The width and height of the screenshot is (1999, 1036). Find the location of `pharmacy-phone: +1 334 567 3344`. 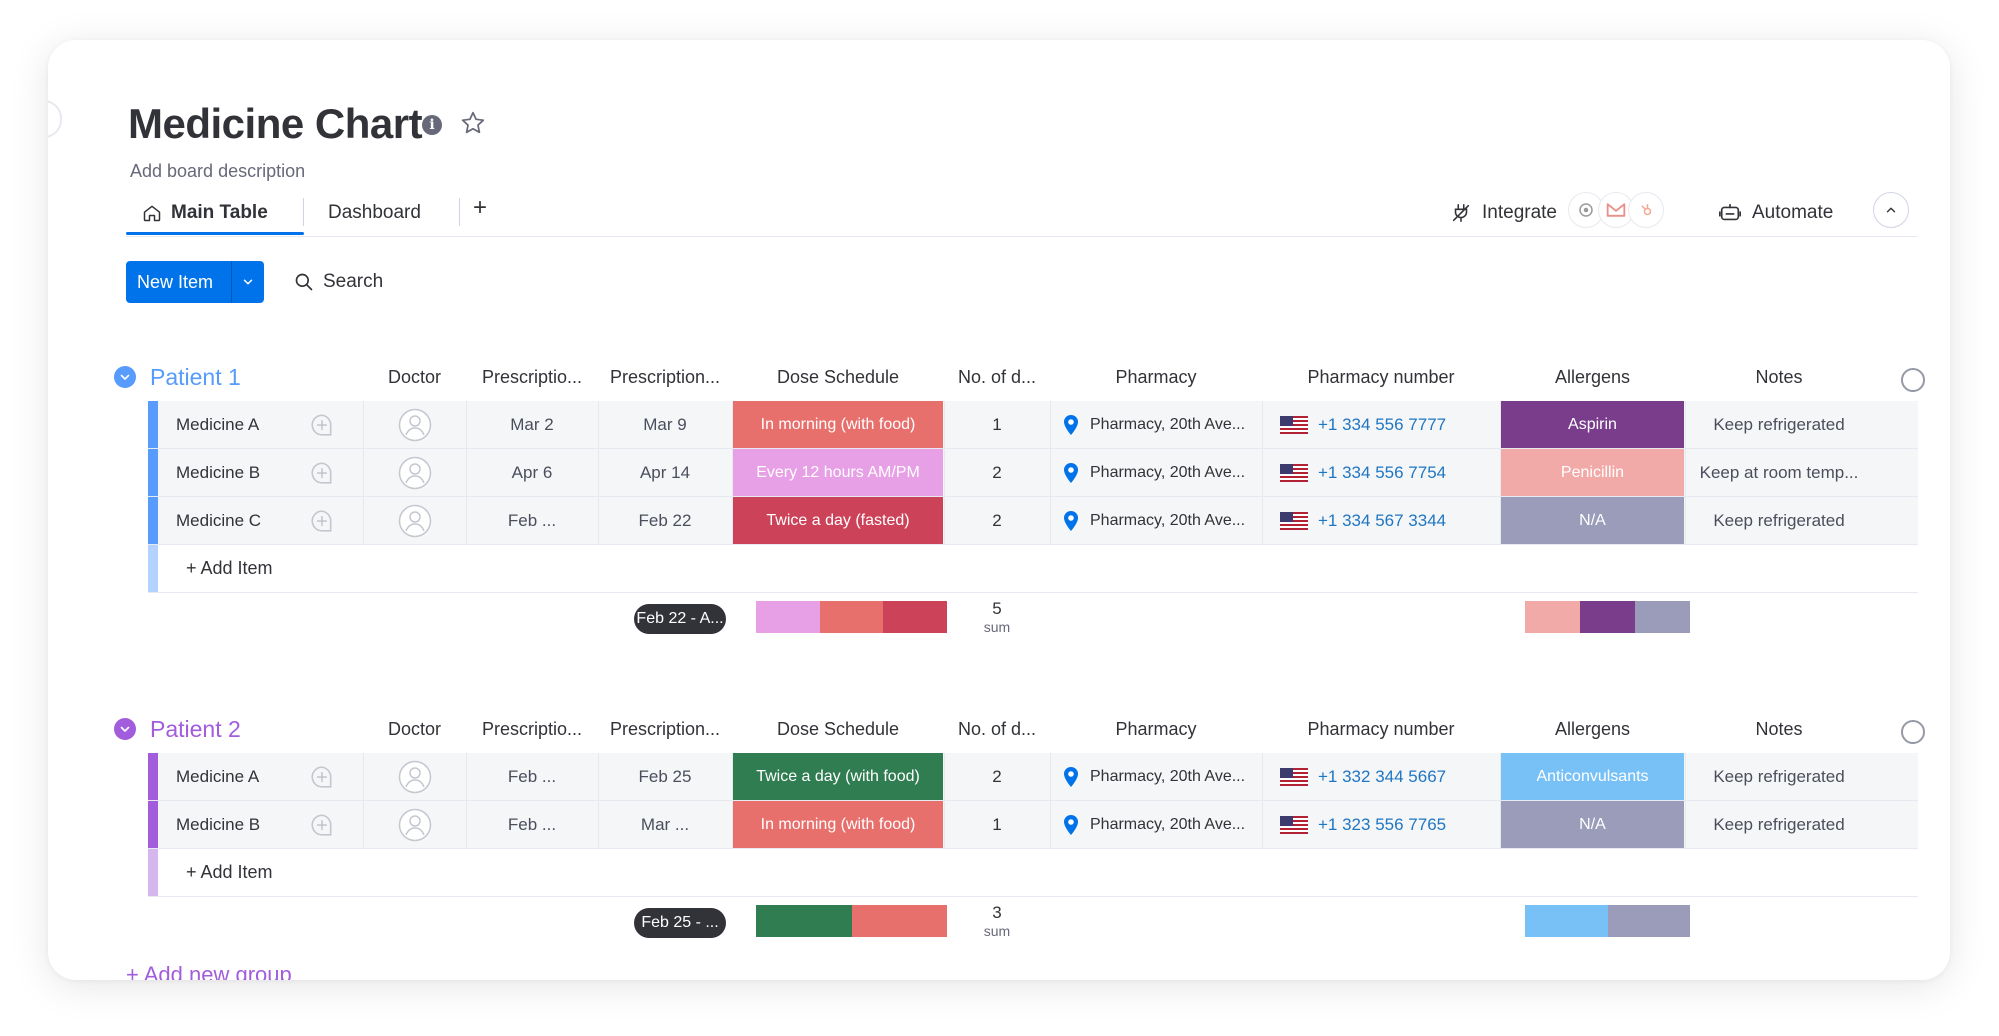

pharmacy-phone: +1 334 567 3344 is located at coordinates (1382, 520).